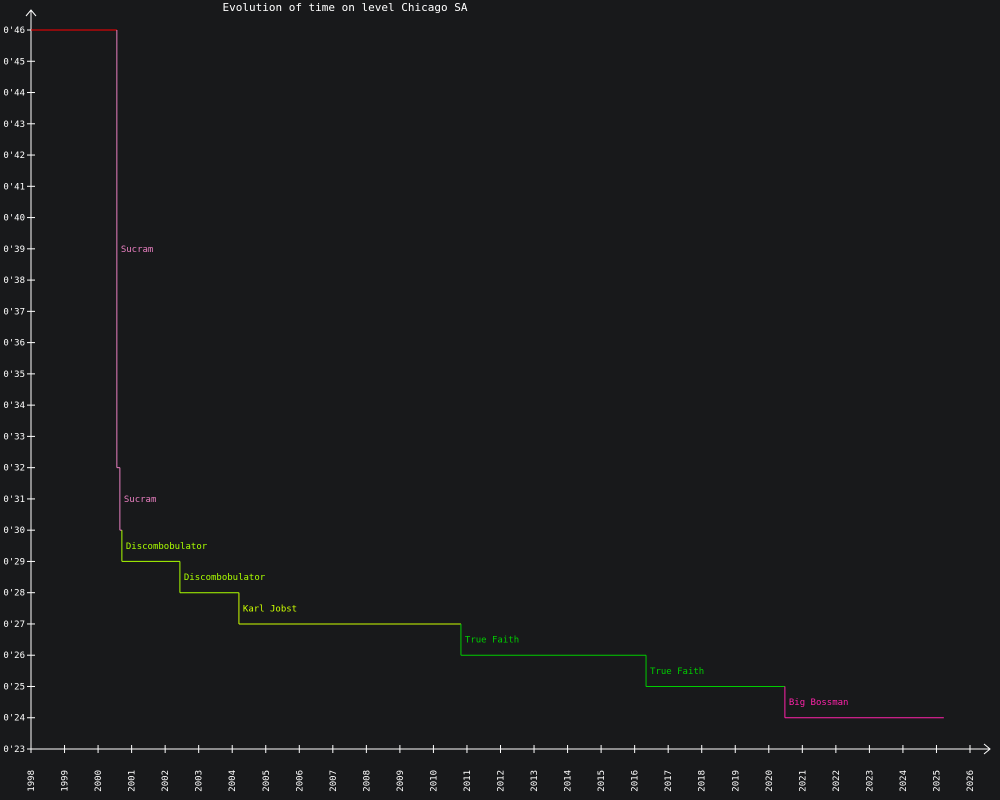 This screenshot has width=1000, height=800. What do you see at coordinates (904, 781) in the screenshot?
I see `x-tick-label: 2024` at bounding box center [904, 781].